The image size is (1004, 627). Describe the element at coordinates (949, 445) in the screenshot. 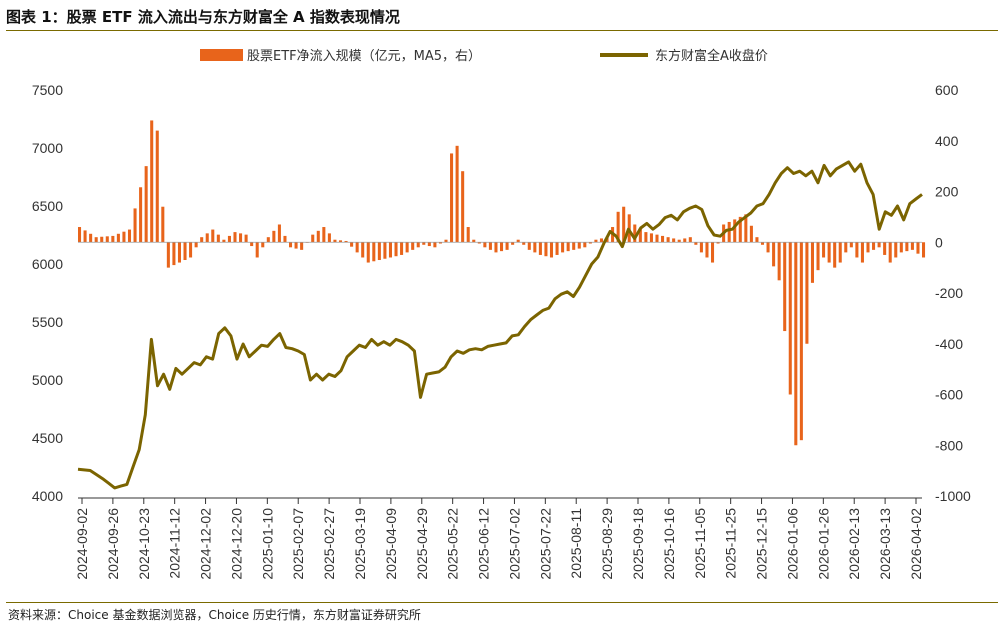

I see `right-tick-label: -800` at that location.